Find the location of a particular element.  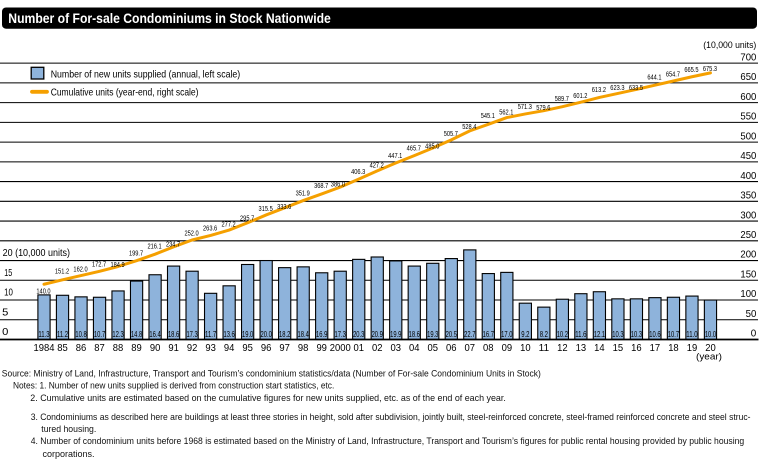

svg-text: 216.1 is located at coordinates (154, 245).